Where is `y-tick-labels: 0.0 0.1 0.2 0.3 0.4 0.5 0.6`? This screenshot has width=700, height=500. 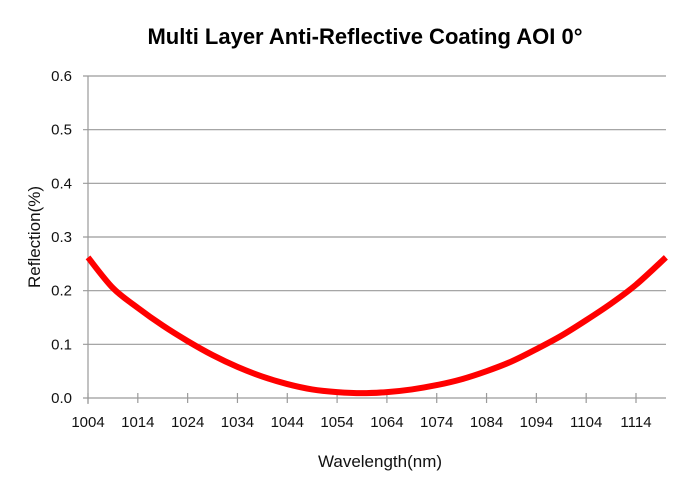 y-tick-labels: 0.0 0.1 0.2 0.3 0.4 0.5 0.6 is located at coordinates (61, 237).